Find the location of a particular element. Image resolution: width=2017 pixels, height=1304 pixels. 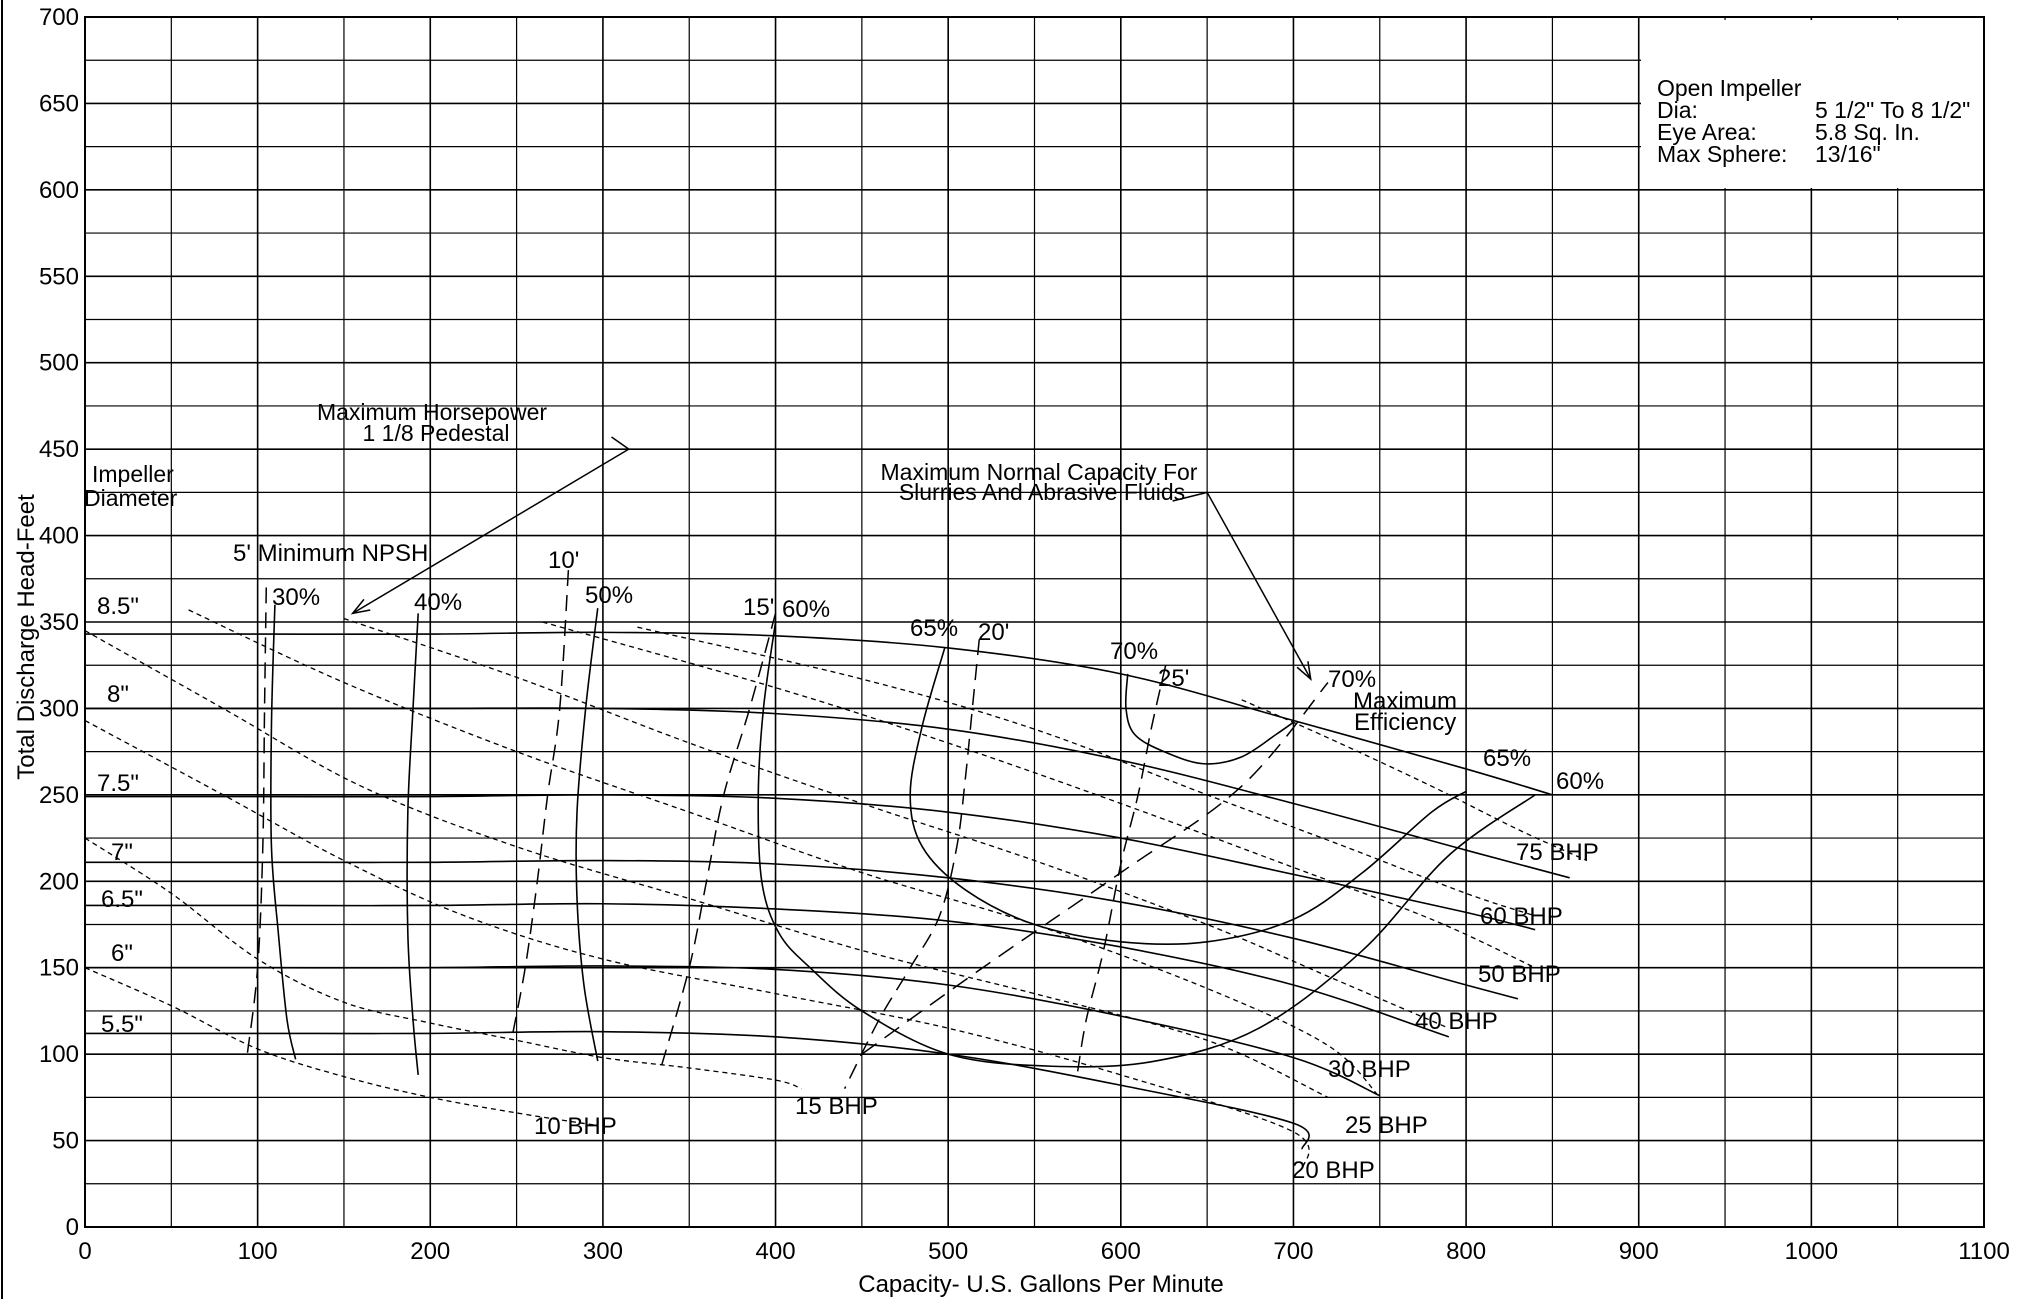

diameter-7-5-label: 7.5" is located at coordinates (118, 783).